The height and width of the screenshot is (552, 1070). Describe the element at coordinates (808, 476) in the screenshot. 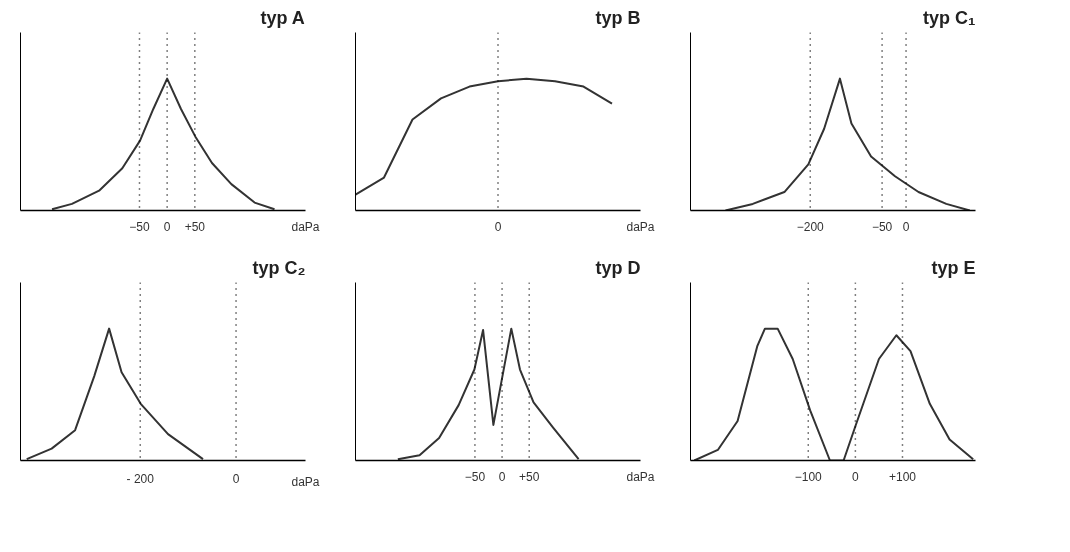

I see `x-tick-label: −100` at that location.